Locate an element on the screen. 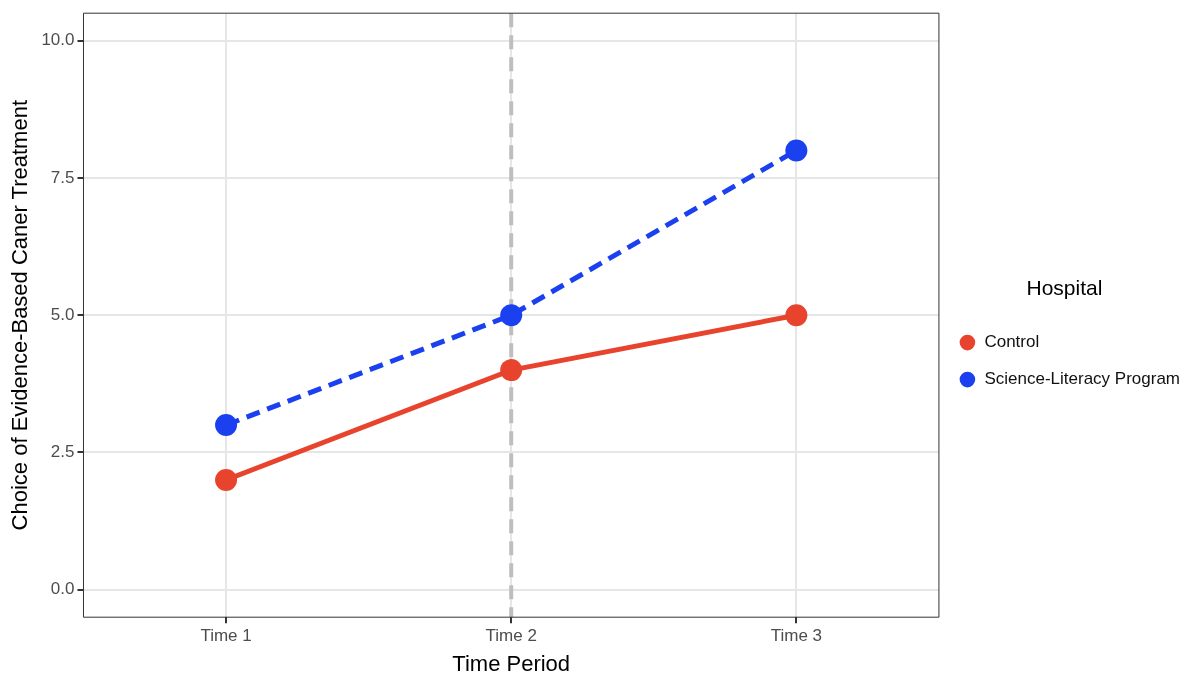  x-tick-label: Time 3 is located at coordinates (796, 636).